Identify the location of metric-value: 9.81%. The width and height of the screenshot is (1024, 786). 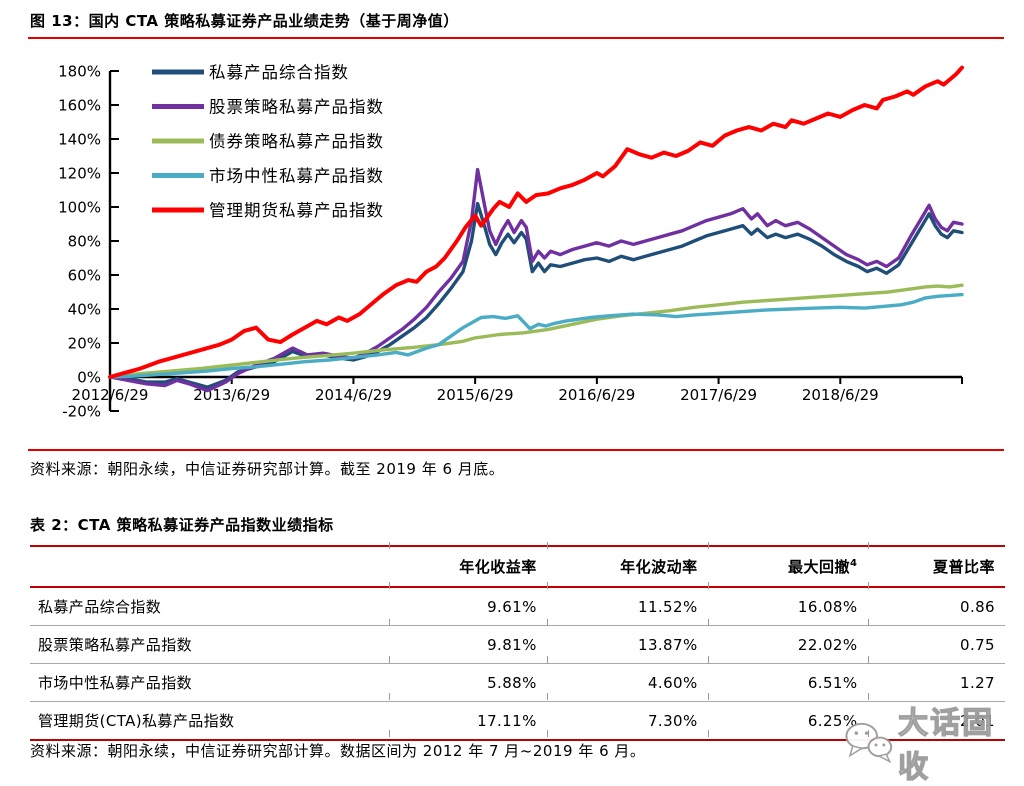
(467, 644).